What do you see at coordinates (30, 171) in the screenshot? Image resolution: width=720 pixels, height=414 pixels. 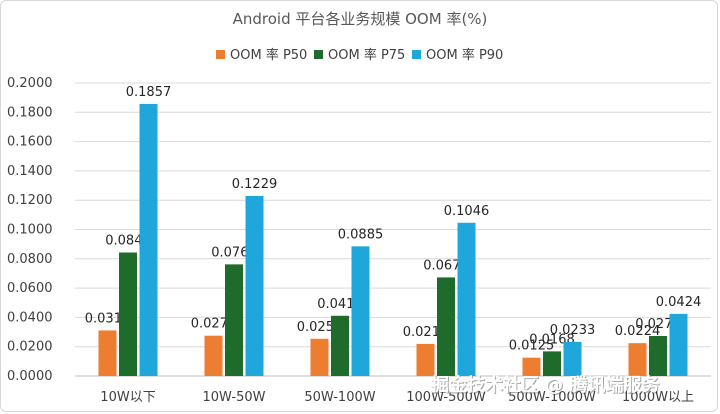 I see `y-tick-label-7: 0.1400` at bounding box center [30, 171].